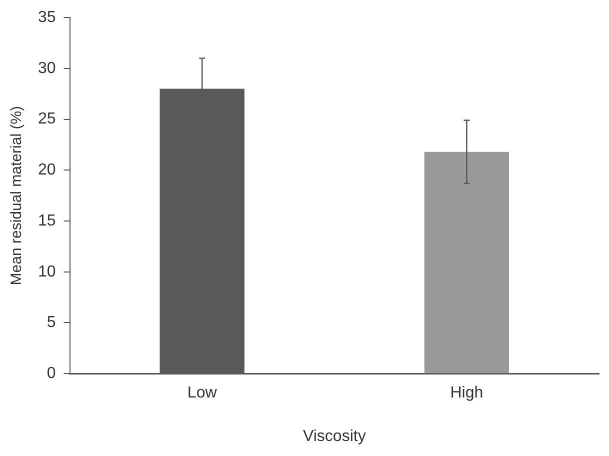 This screenshot has width=609, height=456. I want to click on y-tick-label: 5, so click(51, 323).